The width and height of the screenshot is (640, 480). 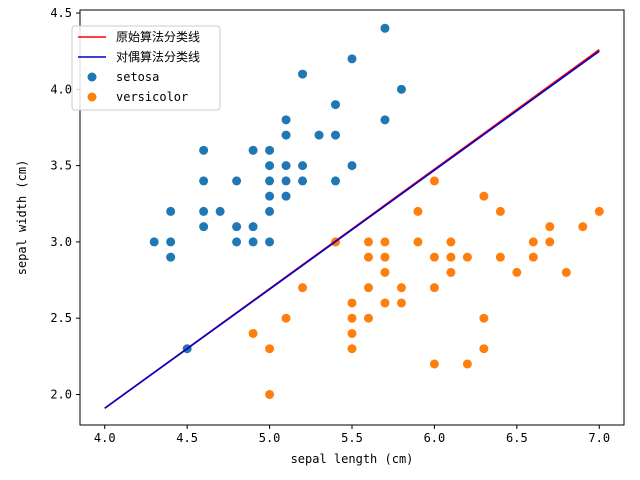 What do you see at coordinates (22, 218) in the screenshot?
I see `y-axis-label: sepal width (cm)` at bounding box center [22, 218].